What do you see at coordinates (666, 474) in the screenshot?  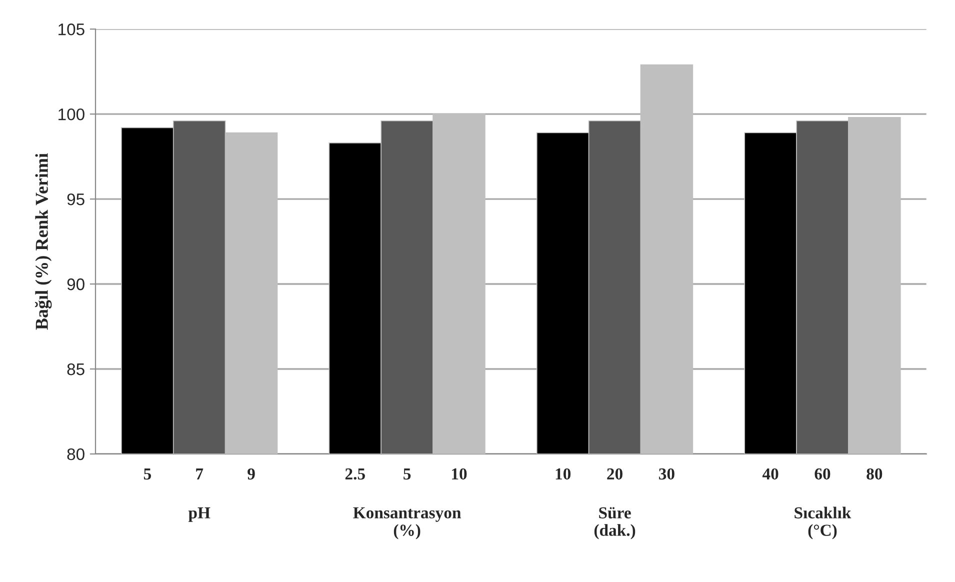 I see `x-tick-label: 30` at bounding box center [666, 474].